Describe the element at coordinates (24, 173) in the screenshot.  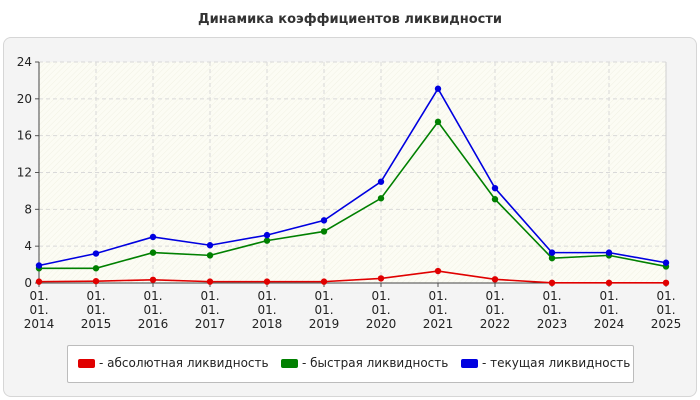
I see `y-tick-label: 12` at that location.